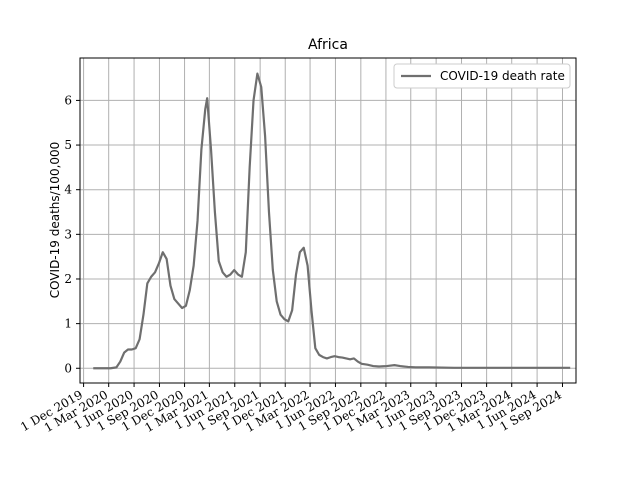 This screenshot has height=480, width=640. Describe the element at coordinates (68, 145) in the screenshot. I see `y-tick-label: 5` at that location.